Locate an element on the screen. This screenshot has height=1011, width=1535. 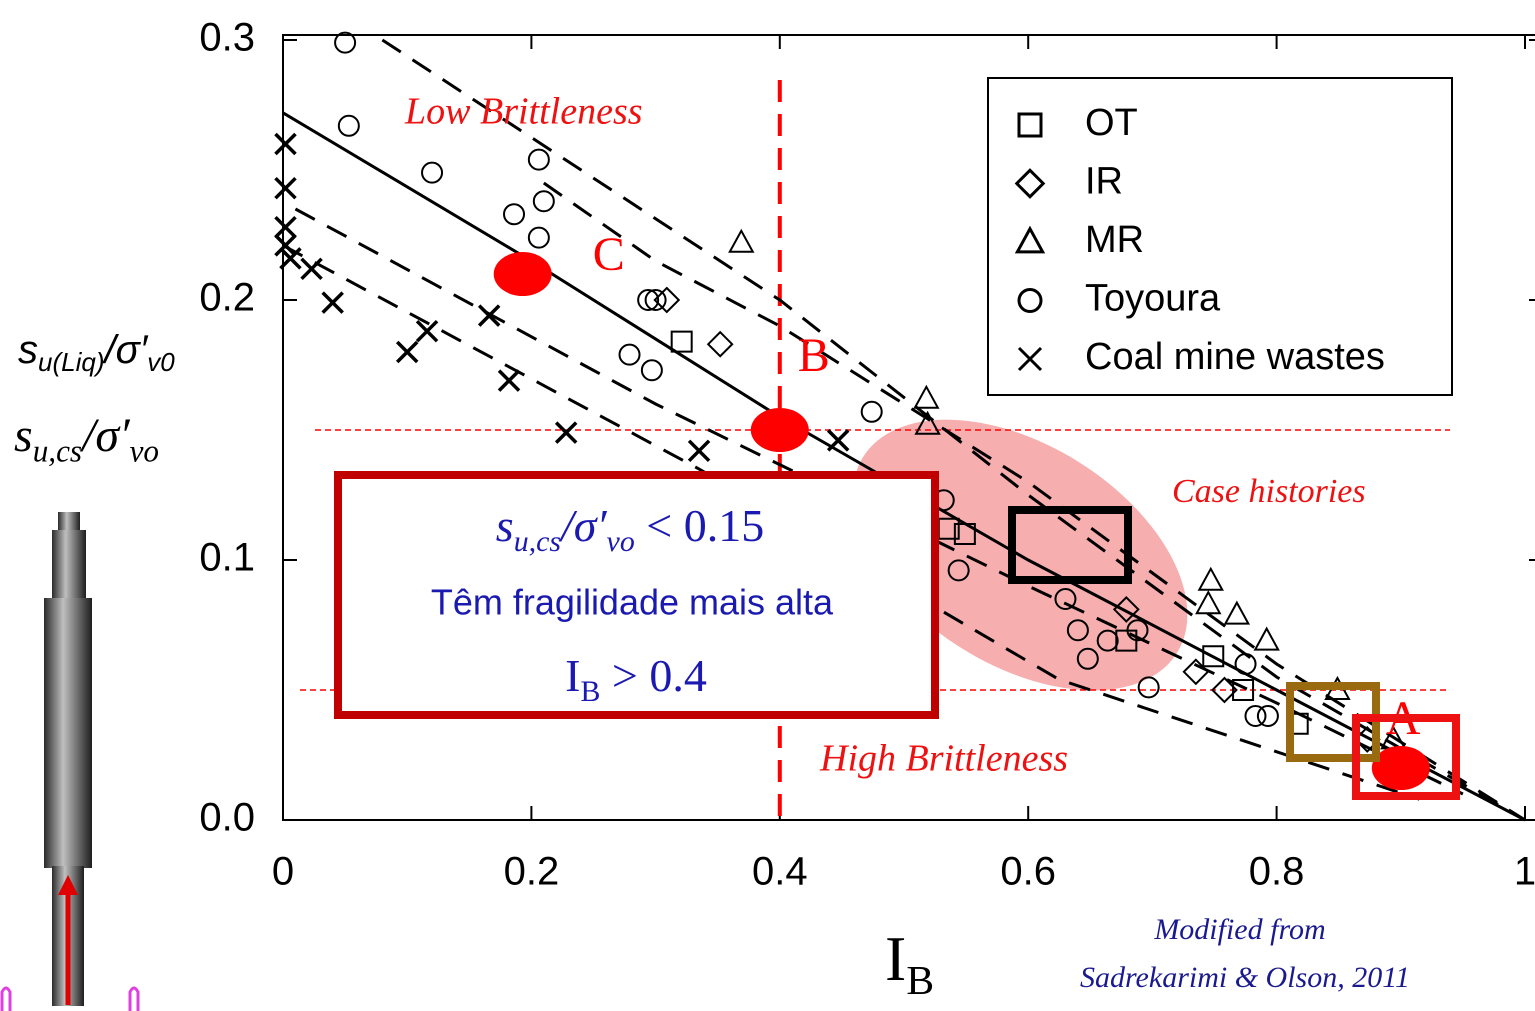
text-part: u,cs is located at coordinates (537, 541).